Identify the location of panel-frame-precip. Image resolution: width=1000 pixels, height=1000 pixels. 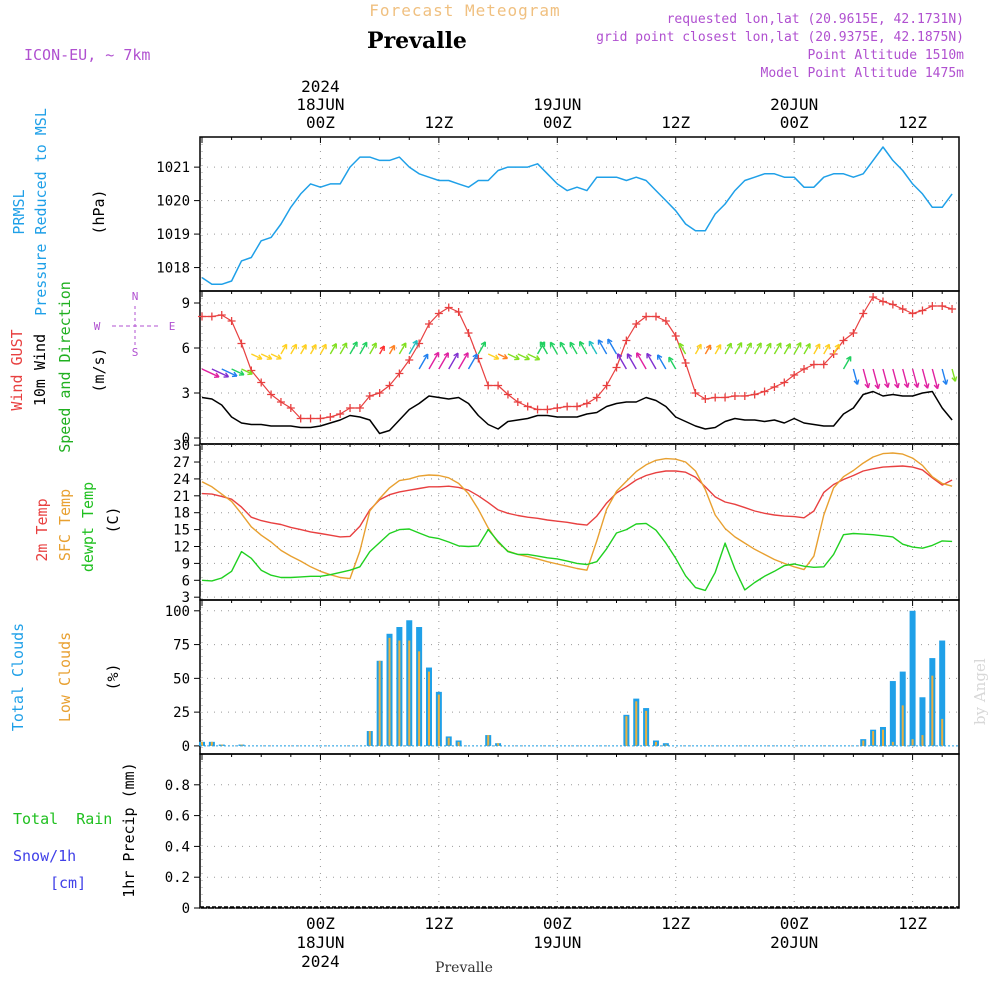
(579, 831).